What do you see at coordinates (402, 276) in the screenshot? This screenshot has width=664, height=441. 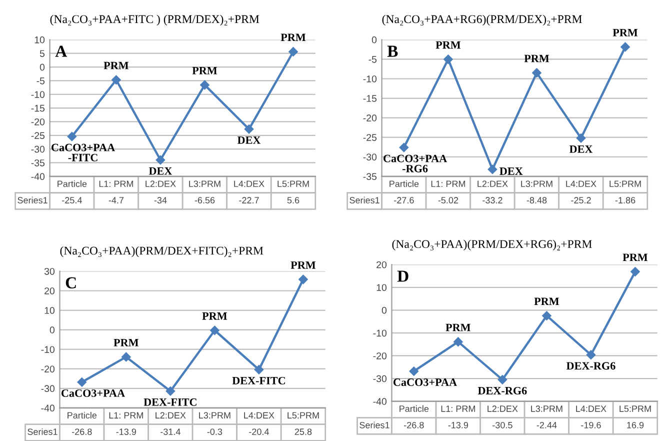 I see `annotation: D` at bounding box center [402, 276].